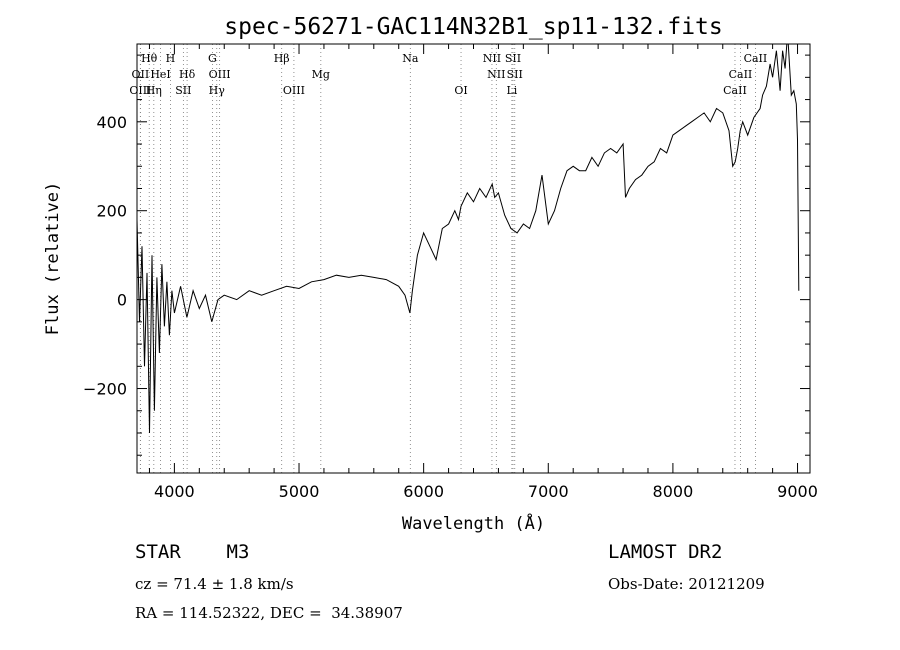 This screenshot has width=900, height=650. Describe the element at coordinates (686, 584) in the screenshot. I see `obs-date-label: Obs-Date: 20121209` at that location.